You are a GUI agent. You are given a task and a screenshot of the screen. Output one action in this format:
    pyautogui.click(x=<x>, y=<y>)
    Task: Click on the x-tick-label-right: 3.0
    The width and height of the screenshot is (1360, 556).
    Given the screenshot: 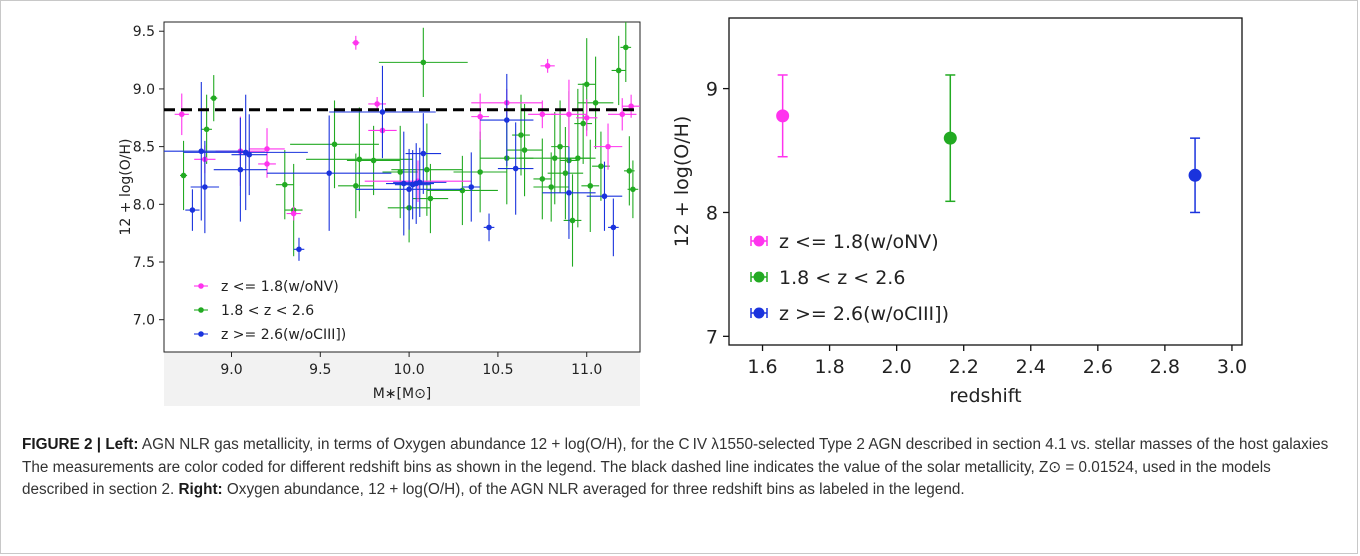 What is the action you would take?
    pyautogui.click(x=1232, y=367)
    